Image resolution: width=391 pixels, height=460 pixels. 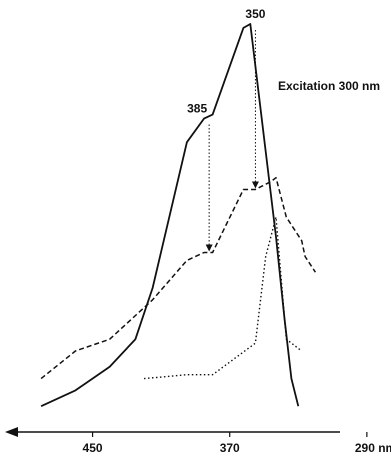 I want to click on x-axis: 450 370 290 nm, so click(x=198, y=441).